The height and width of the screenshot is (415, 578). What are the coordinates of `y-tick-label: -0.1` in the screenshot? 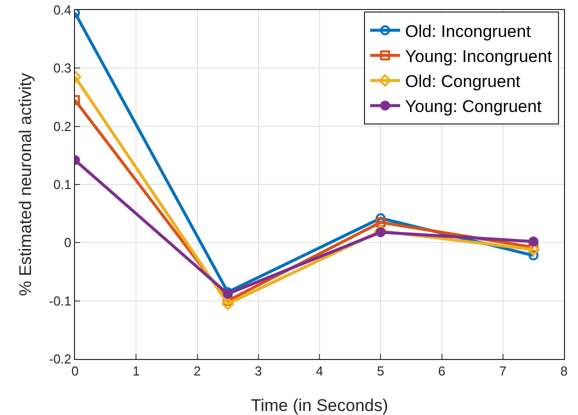 It's located at (60, 300).